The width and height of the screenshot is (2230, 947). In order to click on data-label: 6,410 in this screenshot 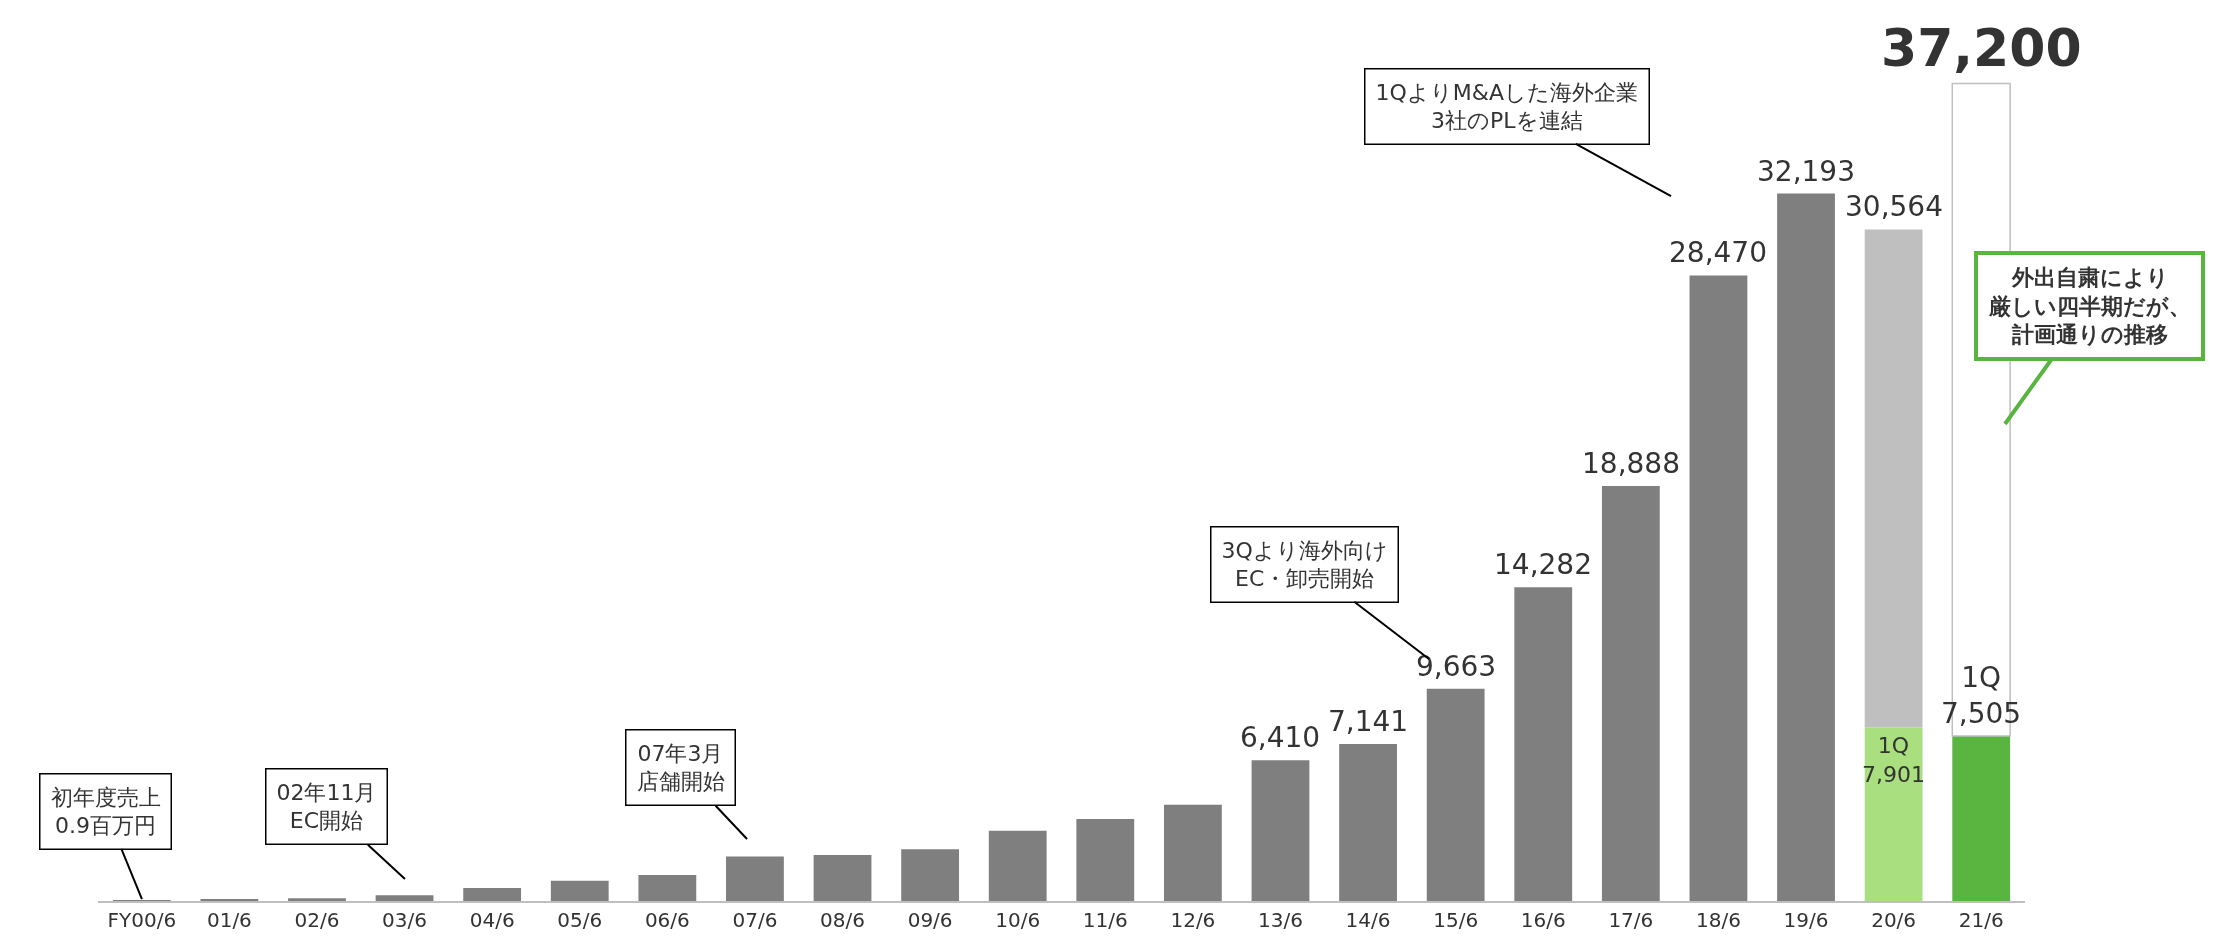, I will do `click(1280, 737)`.